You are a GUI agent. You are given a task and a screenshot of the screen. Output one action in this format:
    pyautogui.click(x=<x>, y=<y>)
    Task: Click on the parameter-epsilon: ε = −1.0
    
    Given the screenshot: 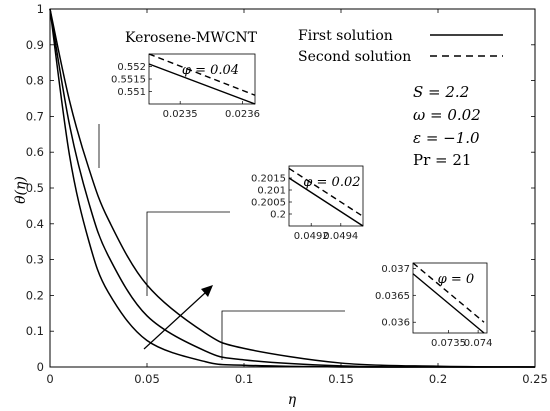 What is the action you would take?
    pyautogui.click(x=446, y=138)
    